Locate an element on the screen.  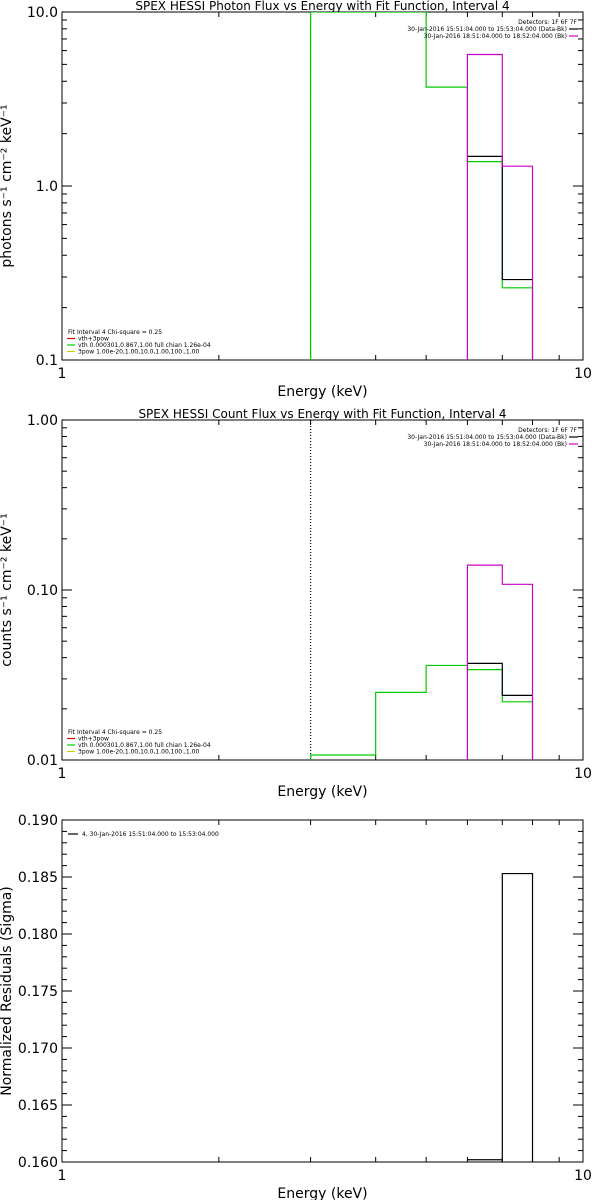
y-axis-label: photons s⁻¹ cm⁻² keV⁻¹ is located at coordinates (7, 185).